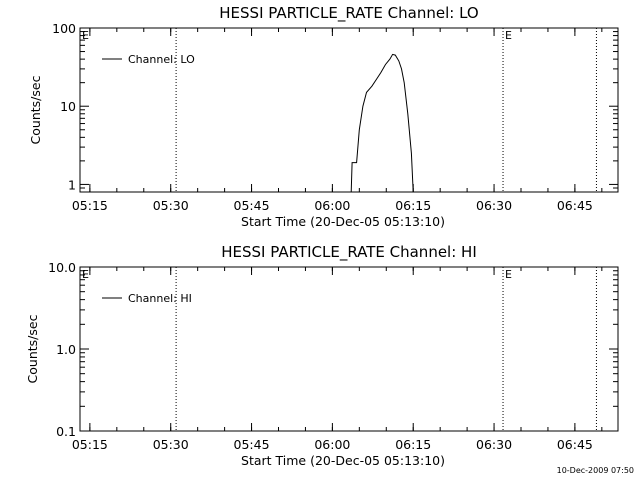 The height and width of the screenshot is (480, 640). What do you see at coordinates (64, 28) in the screenshot?
I see `y-tick-label: 100` at bounding box center [64, 28].